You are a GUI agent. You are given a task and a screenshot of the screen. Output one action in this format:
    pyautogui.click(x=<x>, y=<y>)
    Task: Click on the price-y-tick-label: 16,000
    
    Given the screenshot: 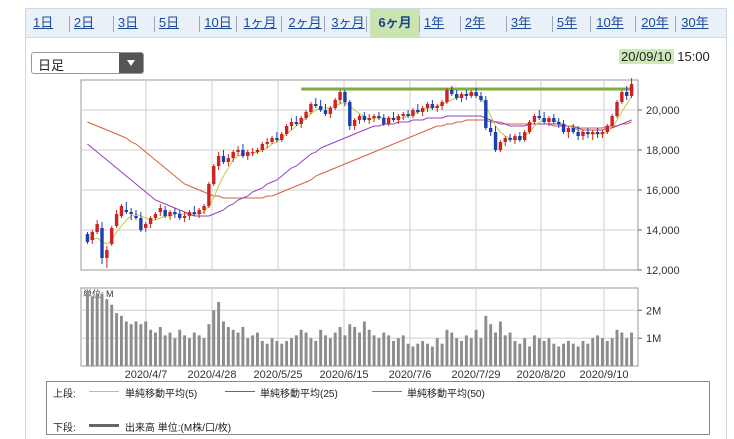 What is the action you would take?
    pyautogui.click(x=663, y=191)
    